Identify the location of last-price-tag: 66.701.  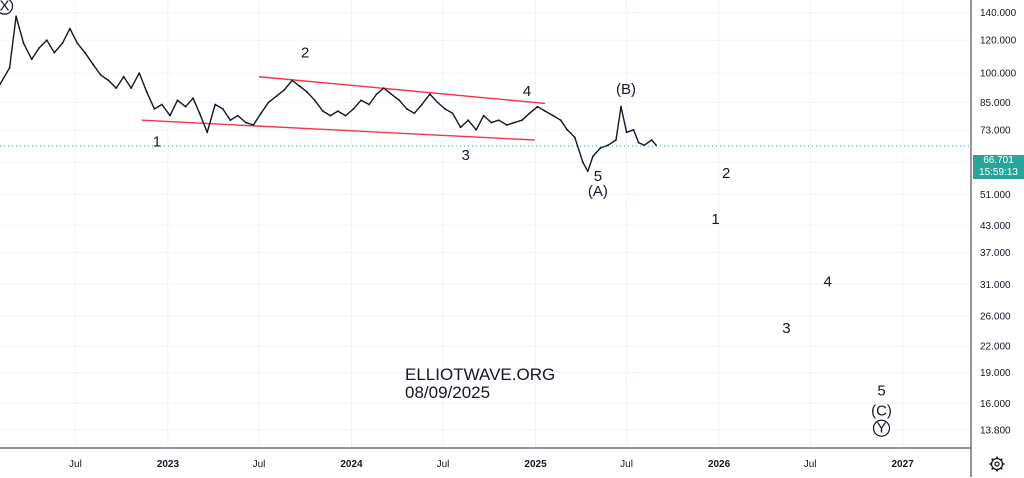
(998, 161).